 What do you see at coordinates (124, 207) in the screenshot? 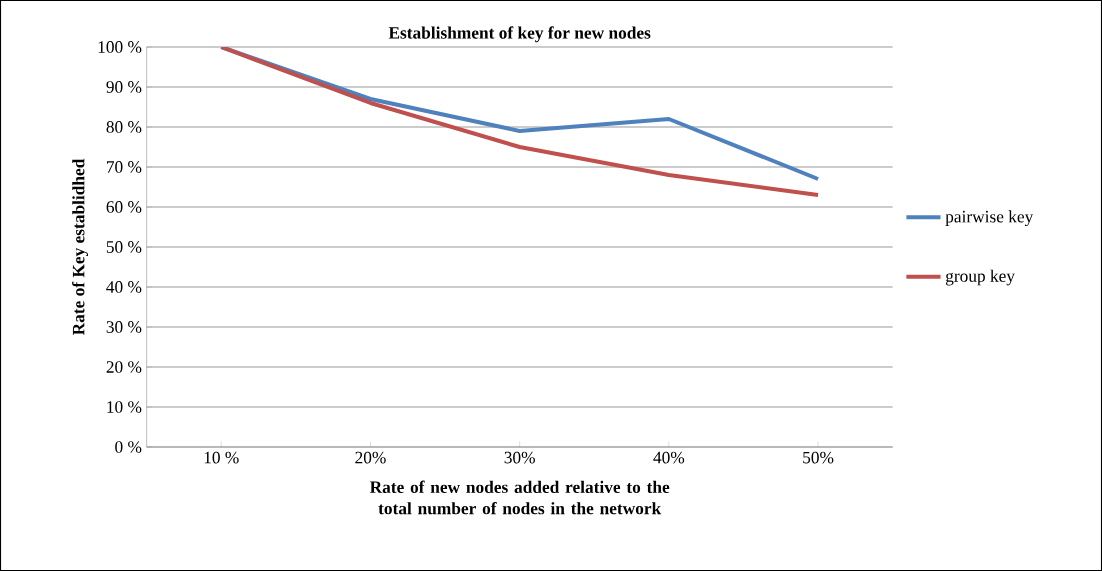
I see `y-tick-label: 60 %` at bounding box center [124, 207].